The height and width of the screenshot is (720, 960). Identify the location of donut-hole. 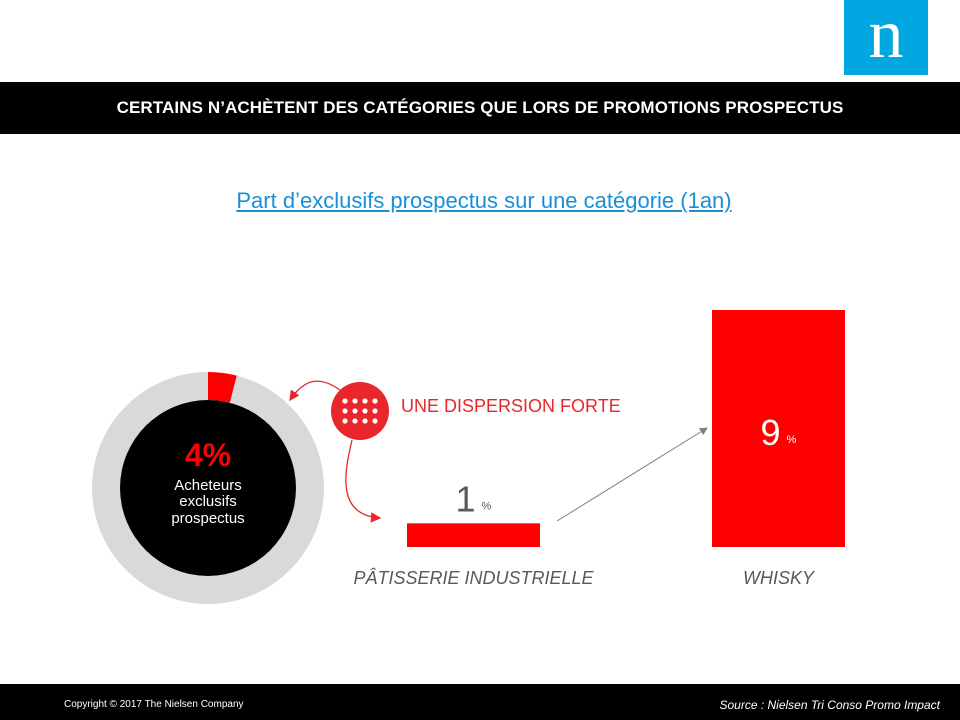
(208, 488).